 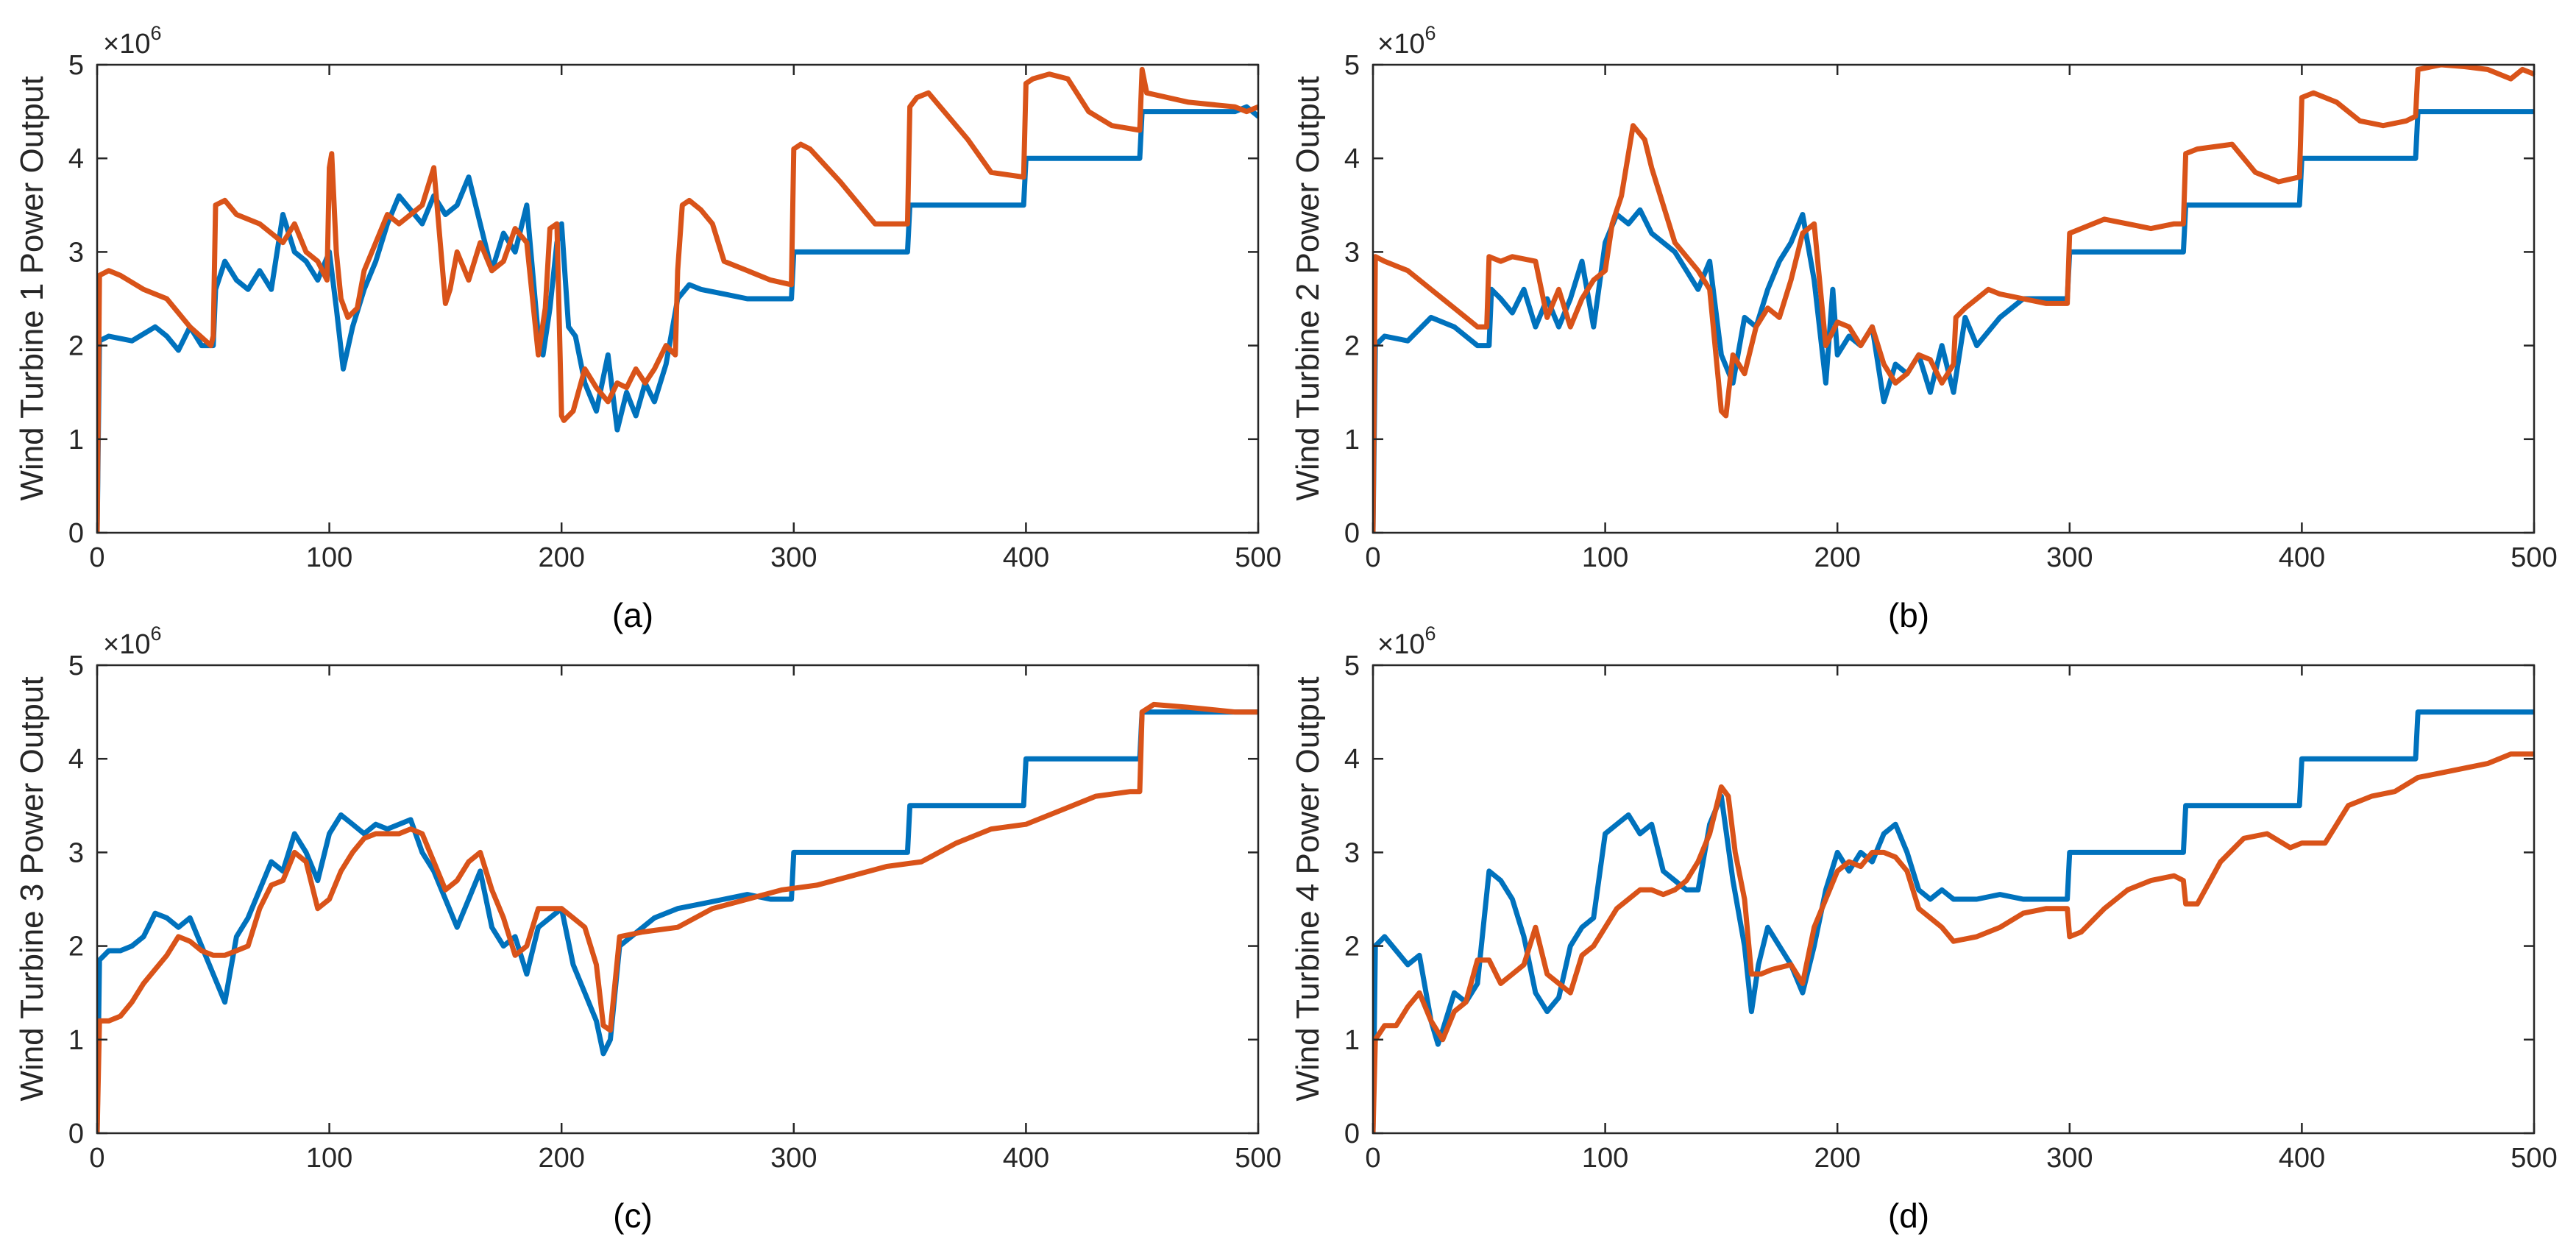 I want to click on y-axis-label-d: Wind Turbine 4 Power Output, so click(x=1308, y=888).